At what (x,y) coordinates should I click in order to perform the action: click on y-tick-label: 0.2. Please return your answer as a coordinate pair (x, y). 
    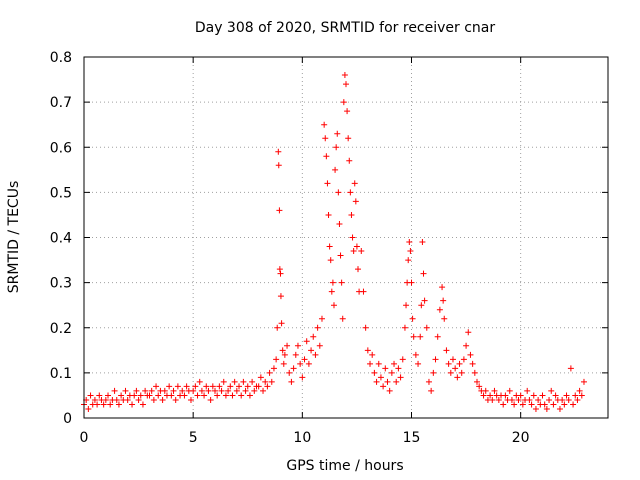
    Looking at the image, I should click on (61, 329).